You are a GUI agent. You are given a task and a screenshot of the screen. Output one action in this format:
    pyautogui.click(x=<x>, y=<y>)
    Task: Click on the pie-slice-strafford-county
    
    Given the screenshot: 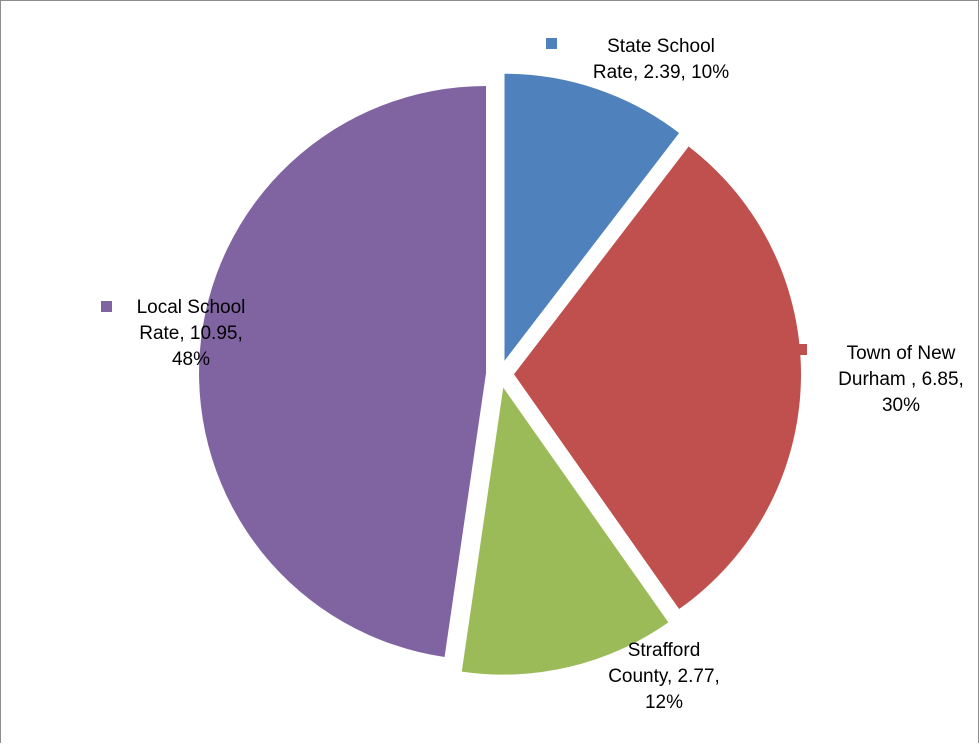 What is the action you would take?
    pyautogui.click(x=565, y=531)
    